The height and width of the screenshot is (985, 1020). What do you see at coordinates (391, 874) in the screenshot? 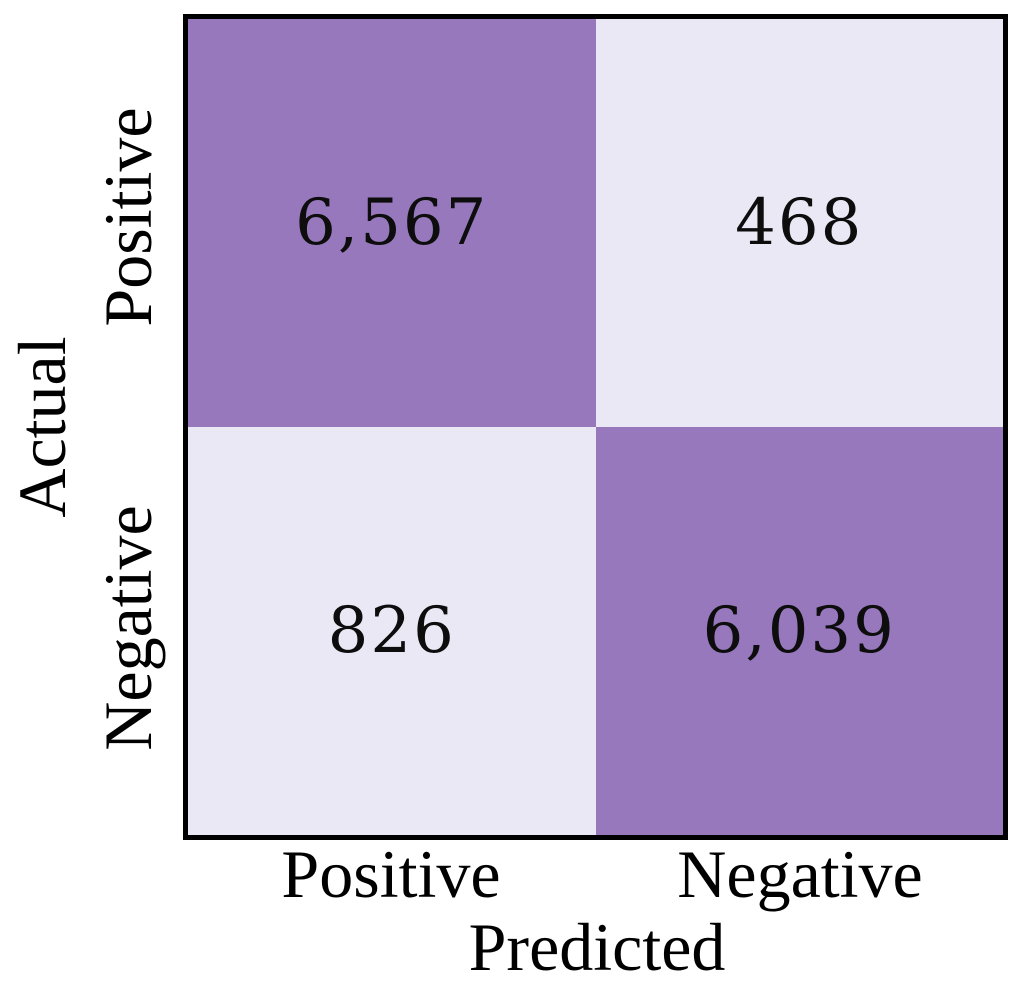
I see `x-tick-label-positive: Positive` at bounding box center [391, 874].